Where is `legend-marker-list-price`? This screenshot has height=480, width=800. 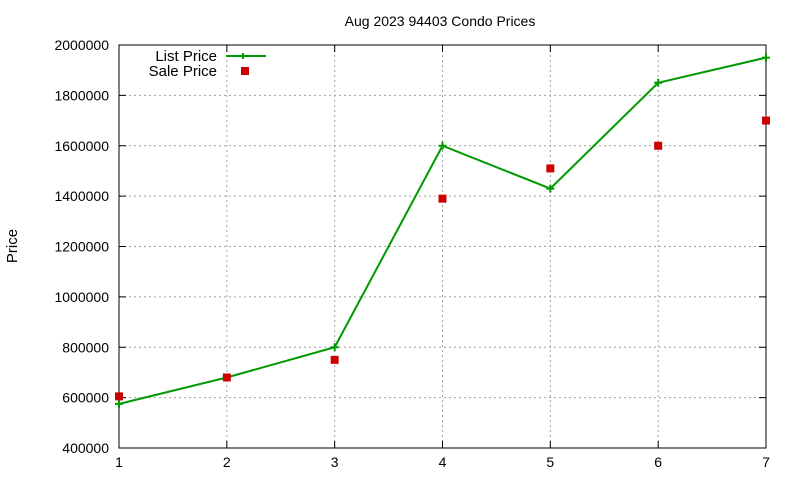
legend-marker-list-price is located at coordinates (243, 56).